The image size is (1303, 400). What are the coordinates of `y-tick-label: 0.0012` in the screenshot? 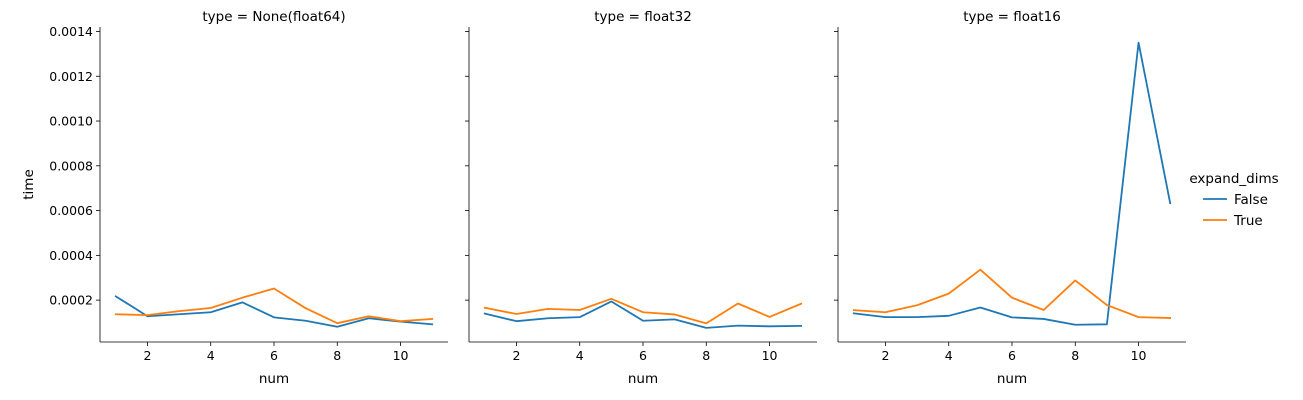 It's located at (71, 76).